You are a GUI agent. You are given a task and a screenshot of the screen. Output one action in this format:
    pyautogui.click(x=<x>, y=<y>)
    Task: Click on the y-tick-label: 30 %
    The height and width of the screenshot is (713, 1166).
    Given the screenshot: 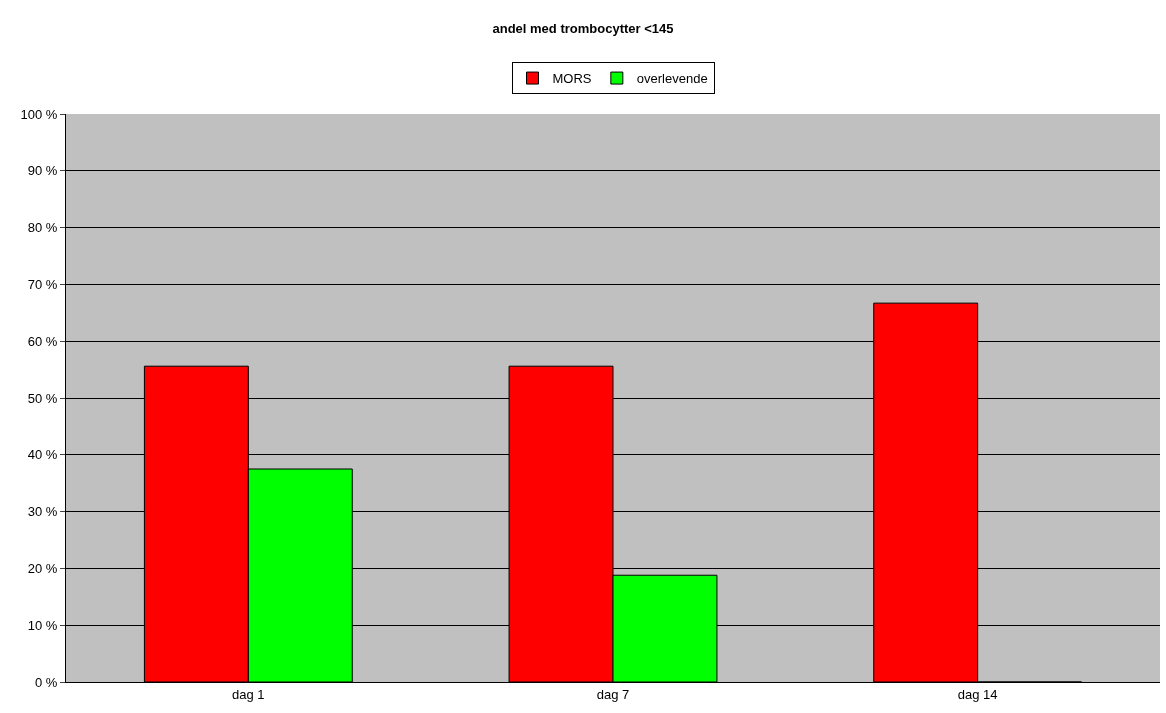 What is the action you would take?
    pyautogui.click(x=42, y=512)
    